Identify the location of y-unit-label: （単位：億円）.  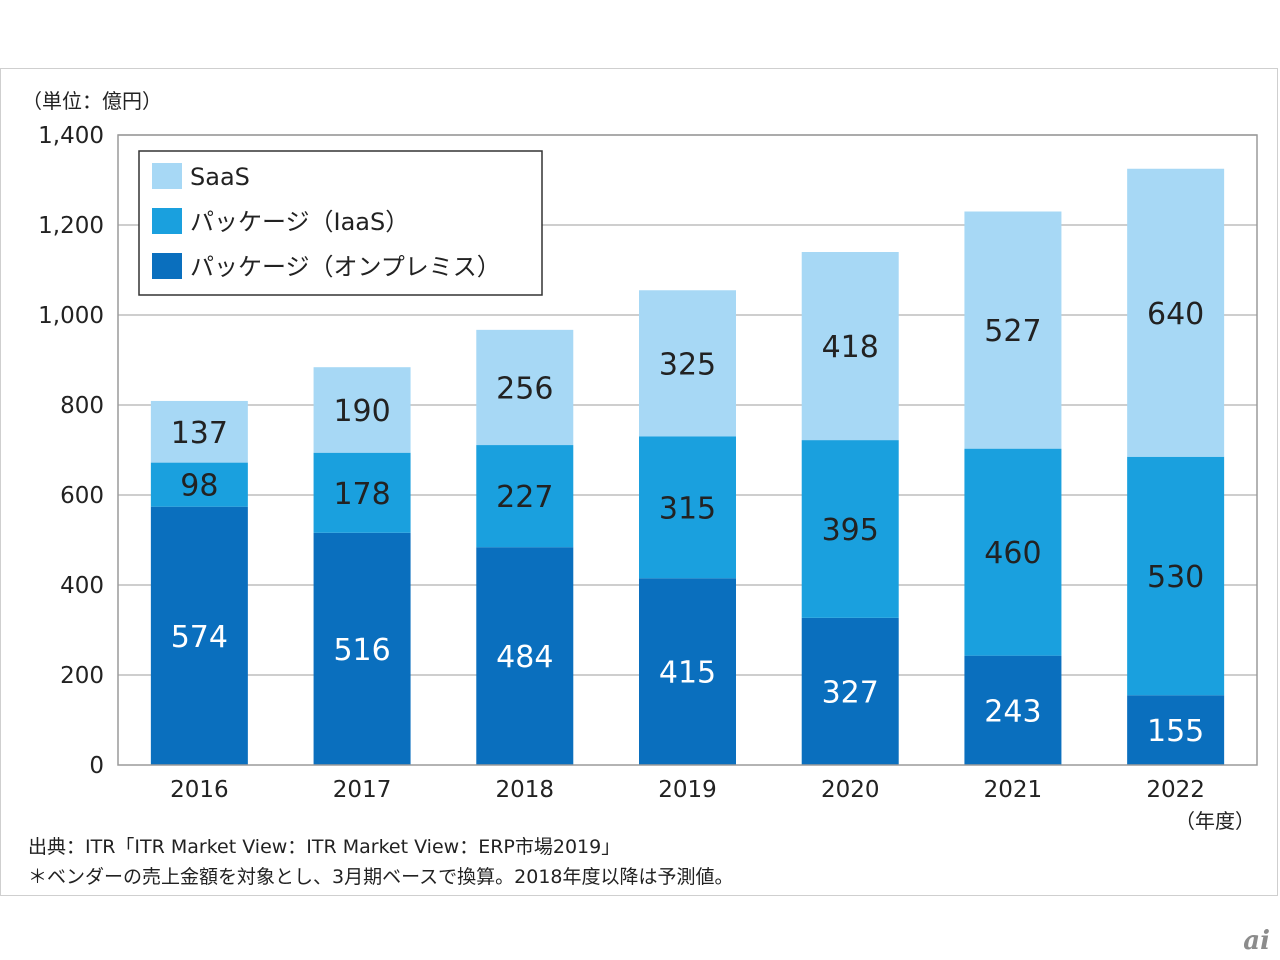
(92, 101).